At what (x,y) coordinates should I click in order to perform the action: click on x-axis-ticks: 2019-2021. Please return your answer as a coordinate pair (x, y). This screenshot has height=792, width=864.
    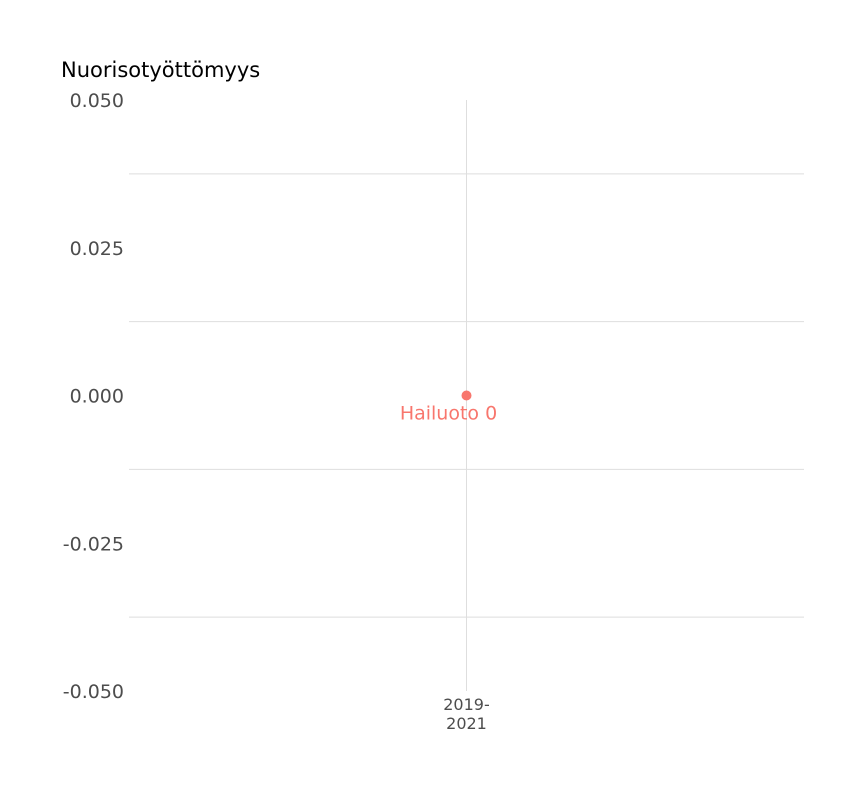
    Looking at the image, I should click on (466, 714).